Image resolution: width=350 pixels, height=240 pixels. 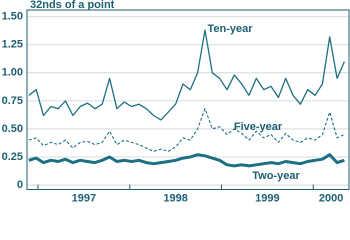 I want to click on y-axis-label: 32nds of a point, so click(x=72, y=5).